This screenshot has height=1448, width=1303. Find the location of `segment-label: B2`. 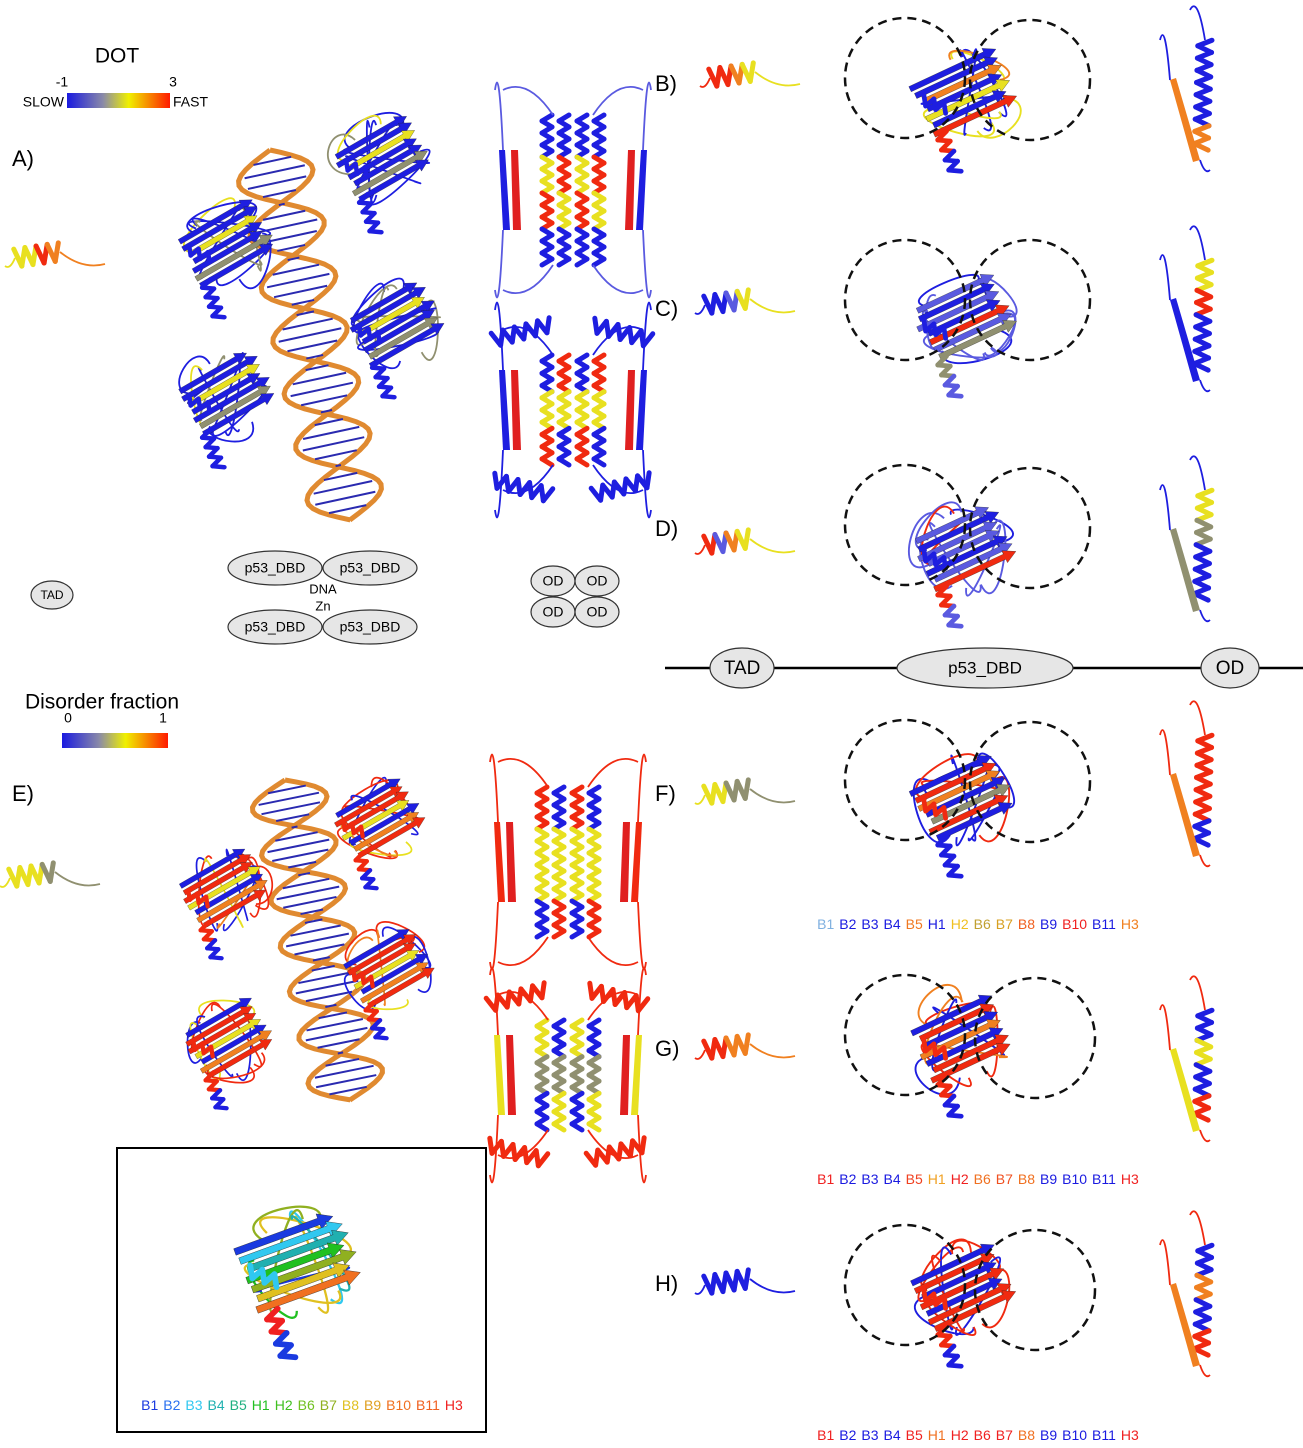

segment-label: B2 is located at coordinates (847, 1435).